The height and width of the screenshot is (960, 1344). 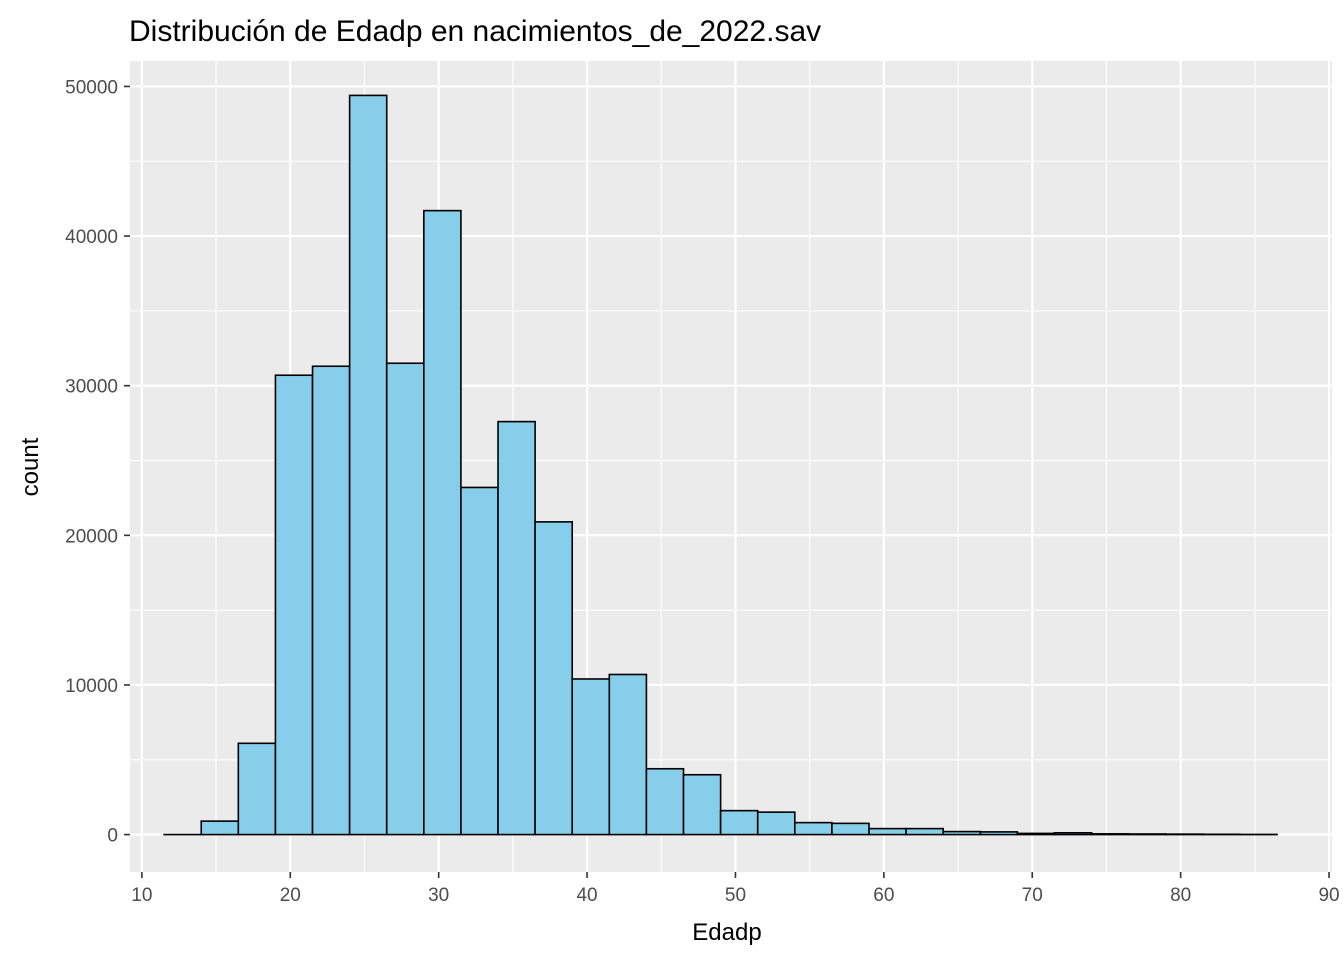 I want to click on x-tick-label: 70, so click(x=1032, y=895).